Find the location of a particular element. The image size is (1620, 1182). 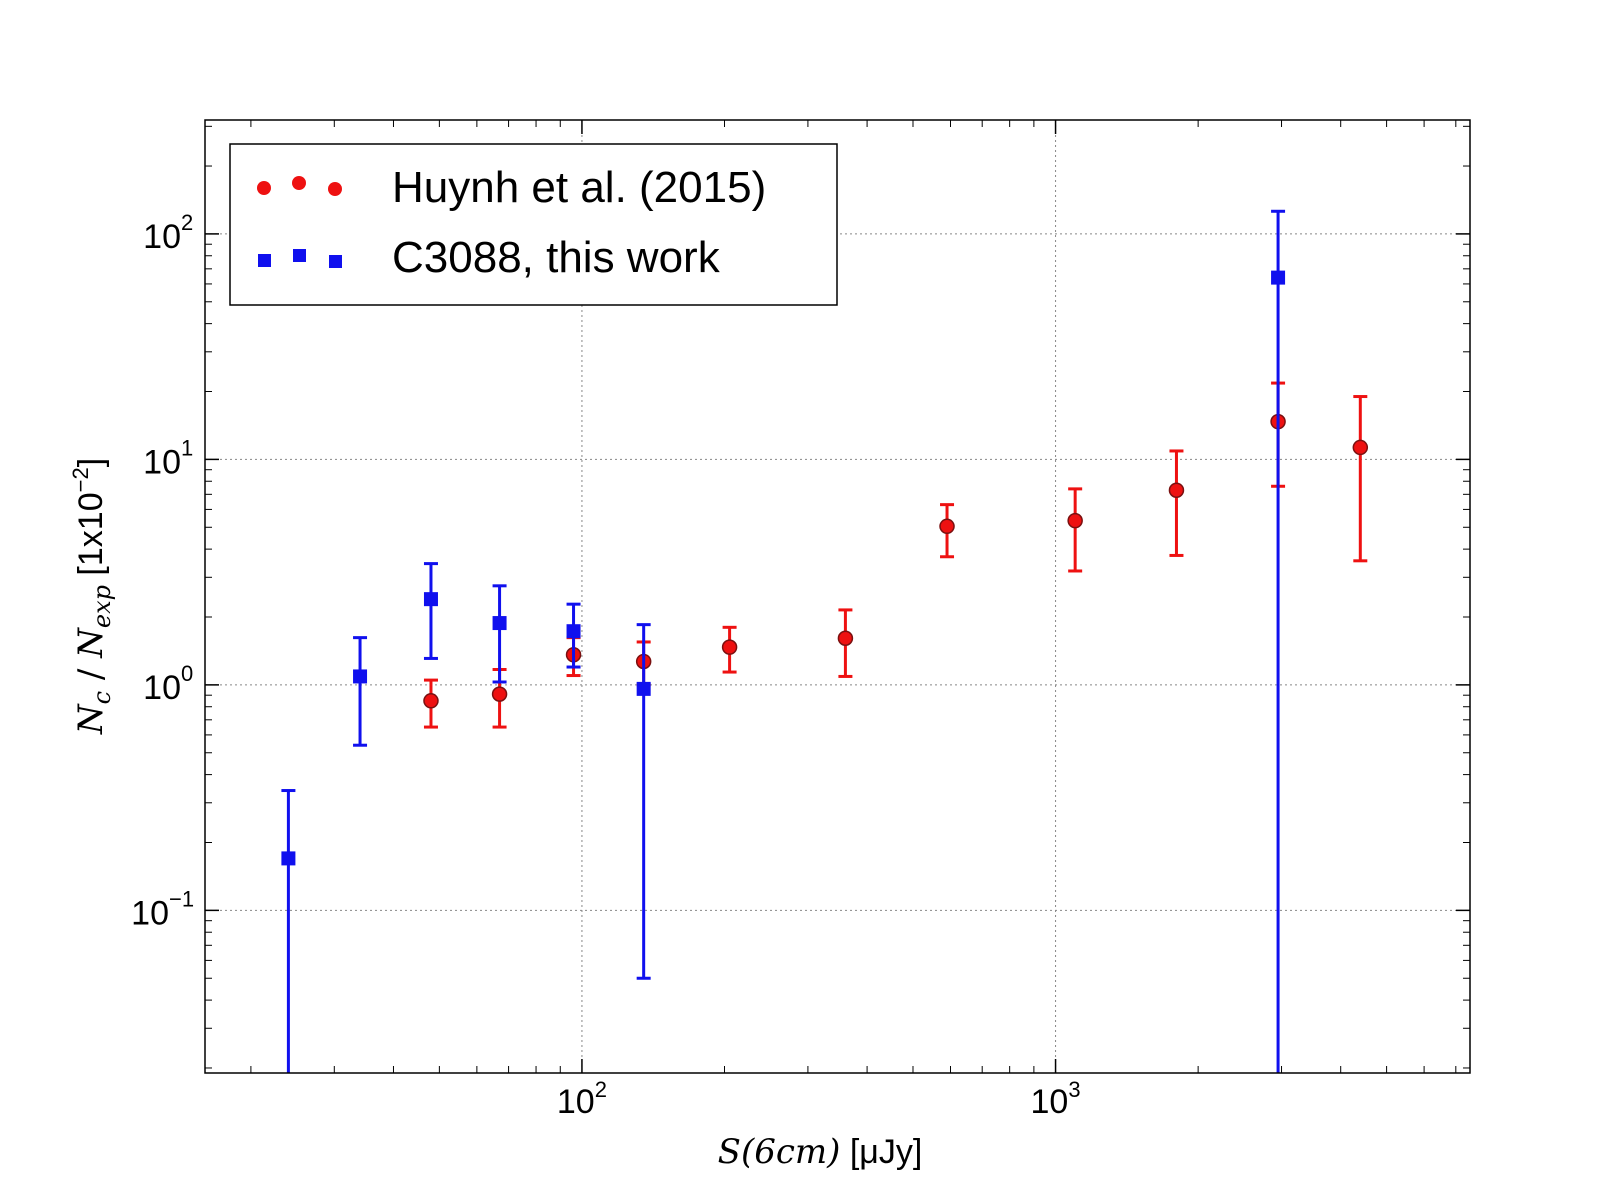

y-label-sub-exp: exp is located at coordinates (102, 606).